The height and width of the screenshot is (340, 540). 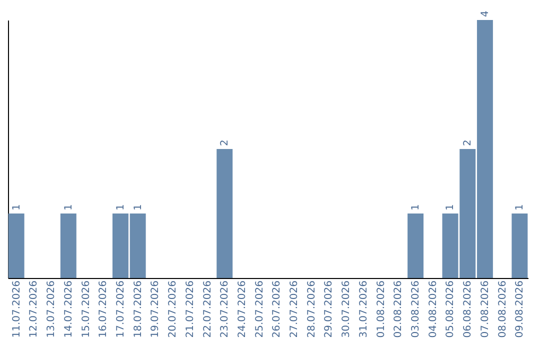 I want to click on x-tick-label: 03.08.2026, so click(x=416, y=309).